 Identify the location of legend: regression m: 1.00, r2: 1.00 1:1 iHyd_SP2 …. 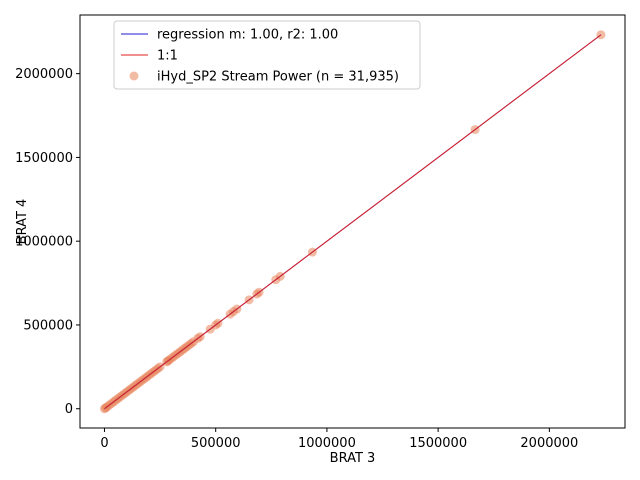
(267, 55).